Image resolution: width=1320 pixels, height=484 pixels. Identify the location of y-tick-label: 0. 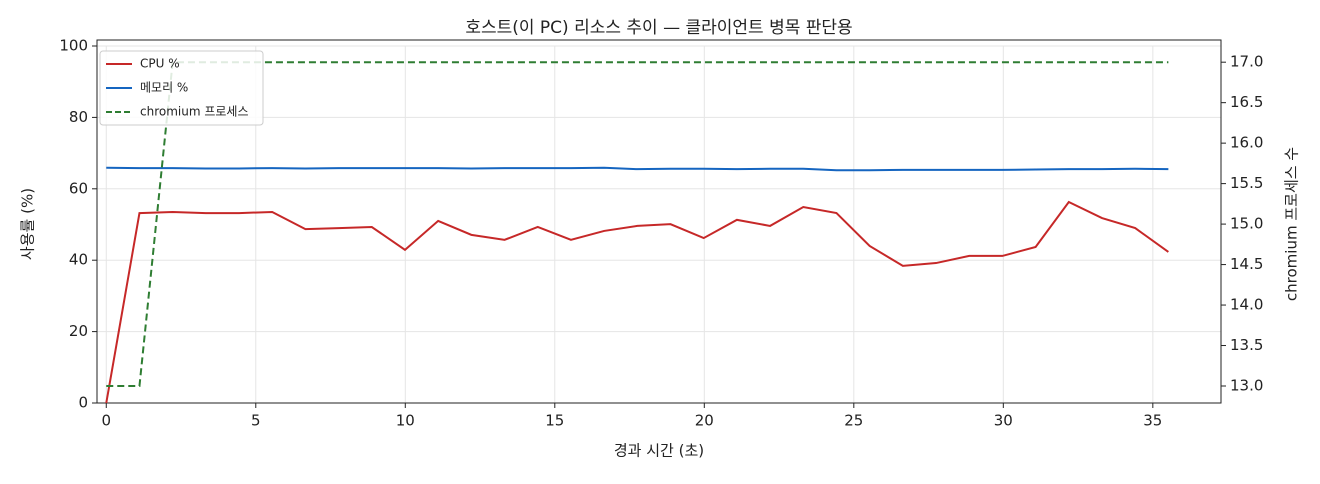
(83, 403).